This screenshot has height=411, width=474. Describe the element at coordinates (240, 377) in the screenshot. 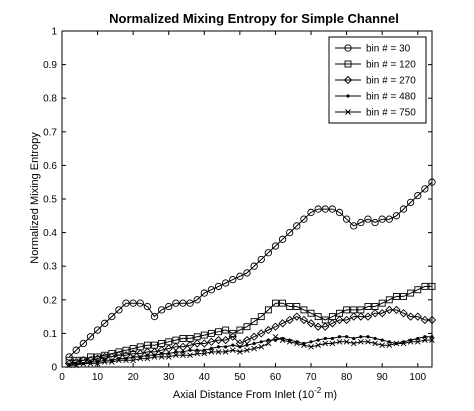

I see `x-tick-label: 50` at that location.